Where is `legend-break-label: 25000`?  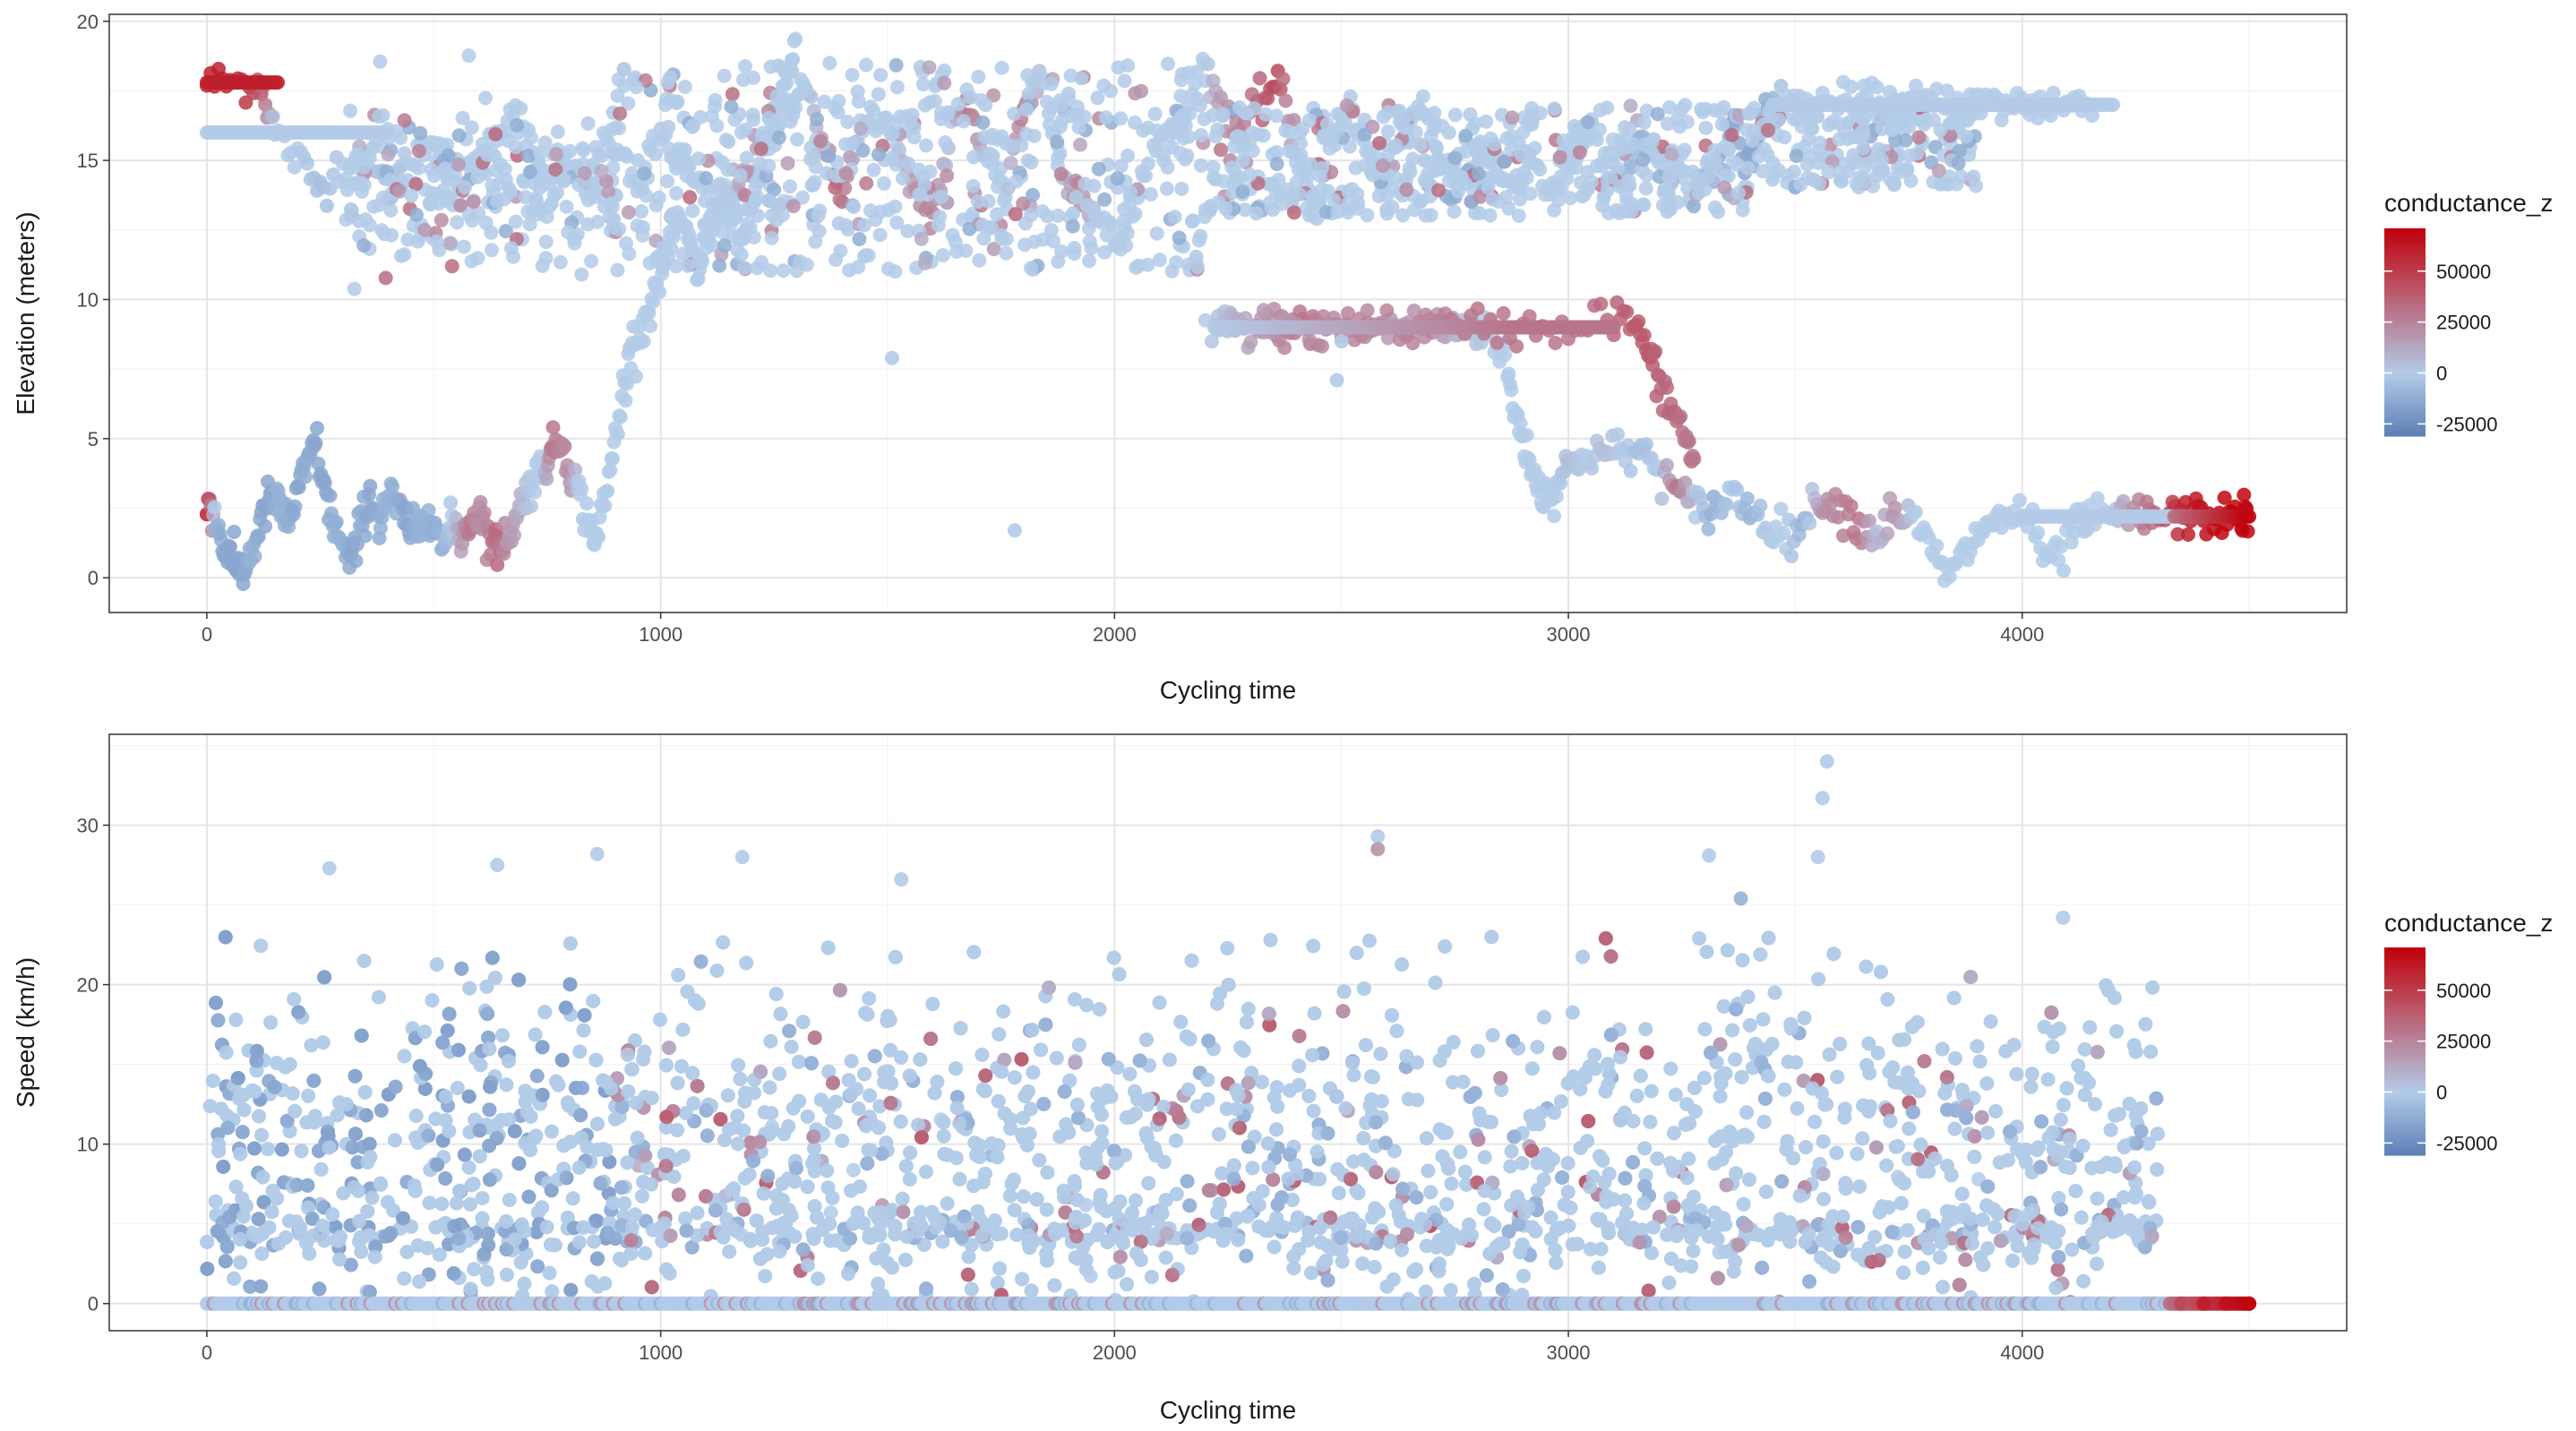
legend-break-label: 25000 is located at coordinates (2463, 323).